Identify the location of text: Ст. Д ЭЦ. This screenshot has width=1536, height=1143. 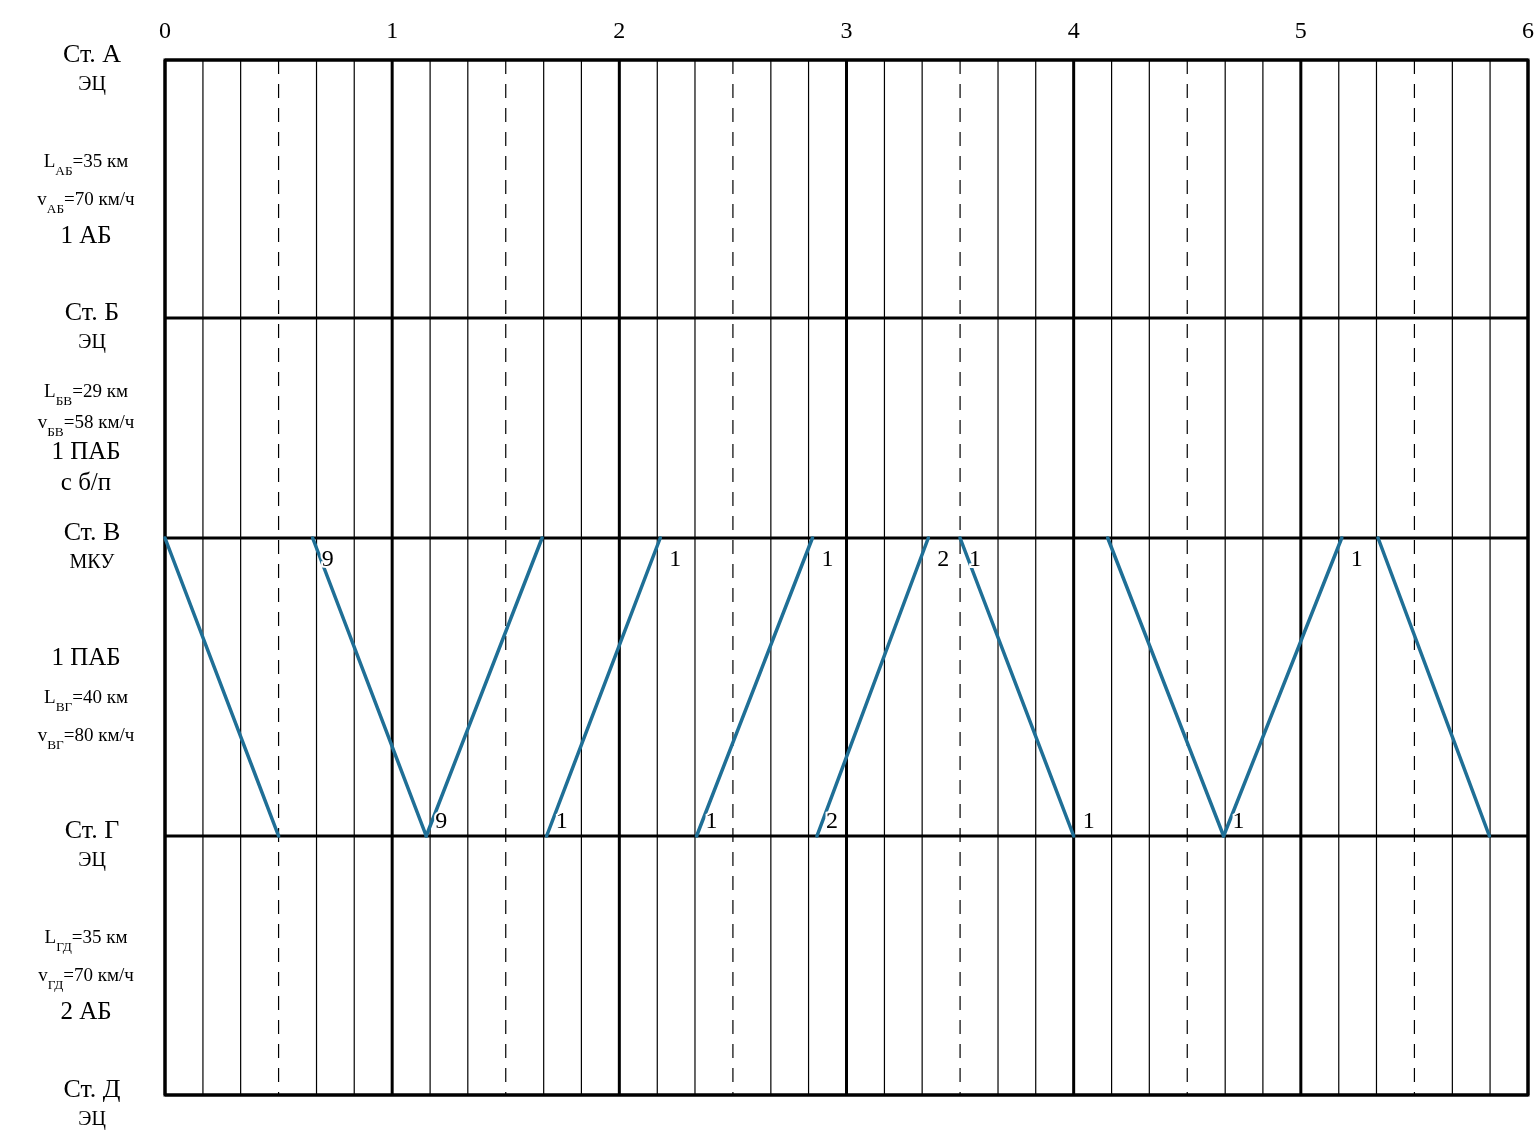
(92, 1102).